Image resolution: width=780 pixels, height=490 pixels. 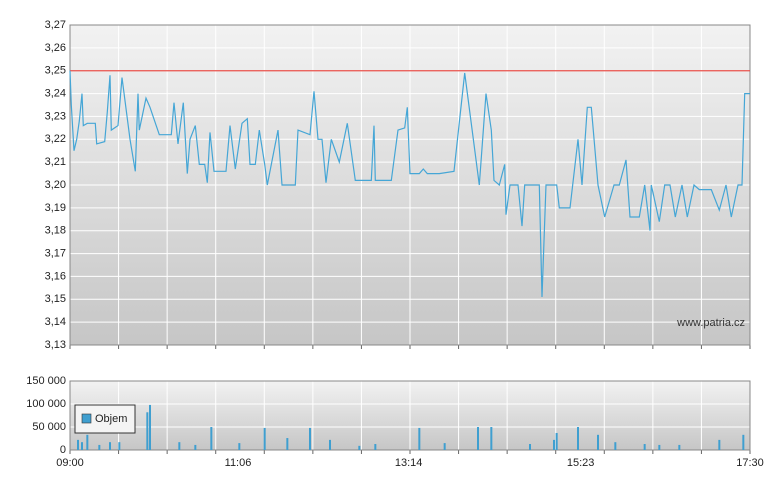 I want to click on y-tick-label: 3,27, so click(x=55, y=25).